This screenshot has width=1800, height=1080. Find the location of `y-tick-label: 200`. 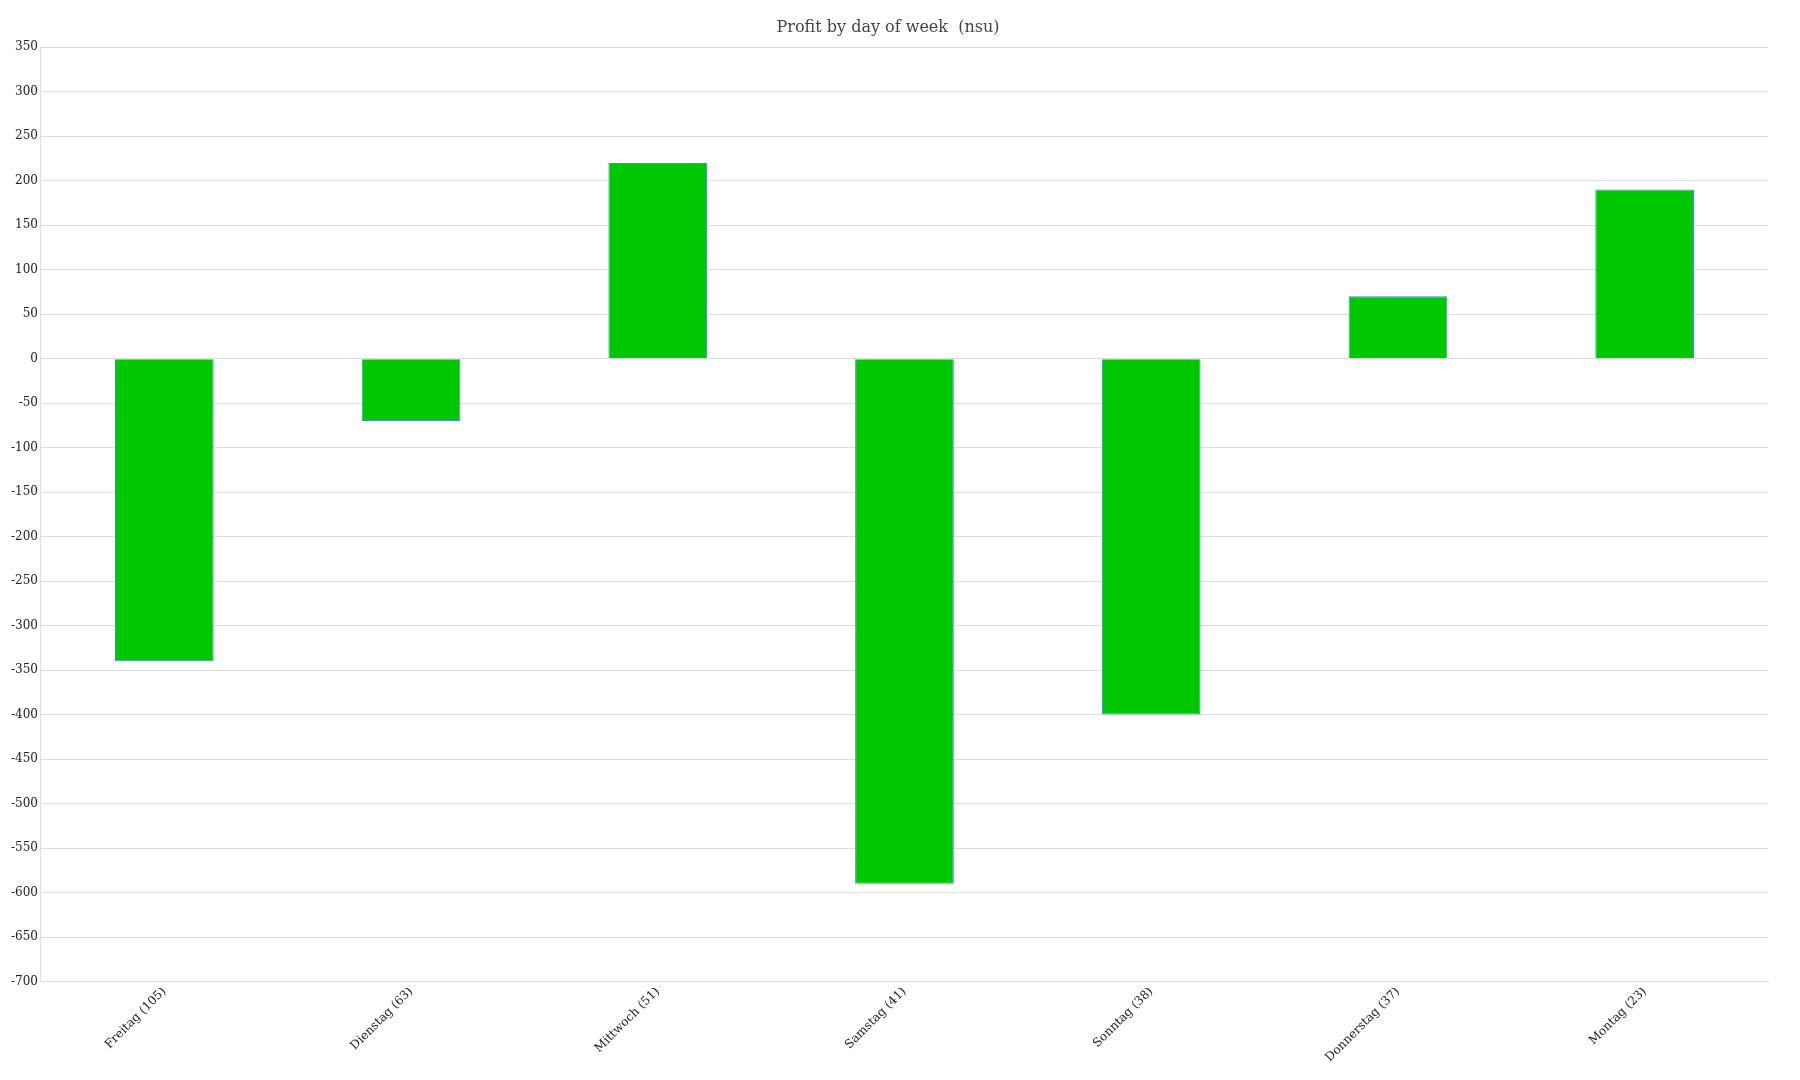

y-tick-label: 200 is located at coordinates (26, 179).